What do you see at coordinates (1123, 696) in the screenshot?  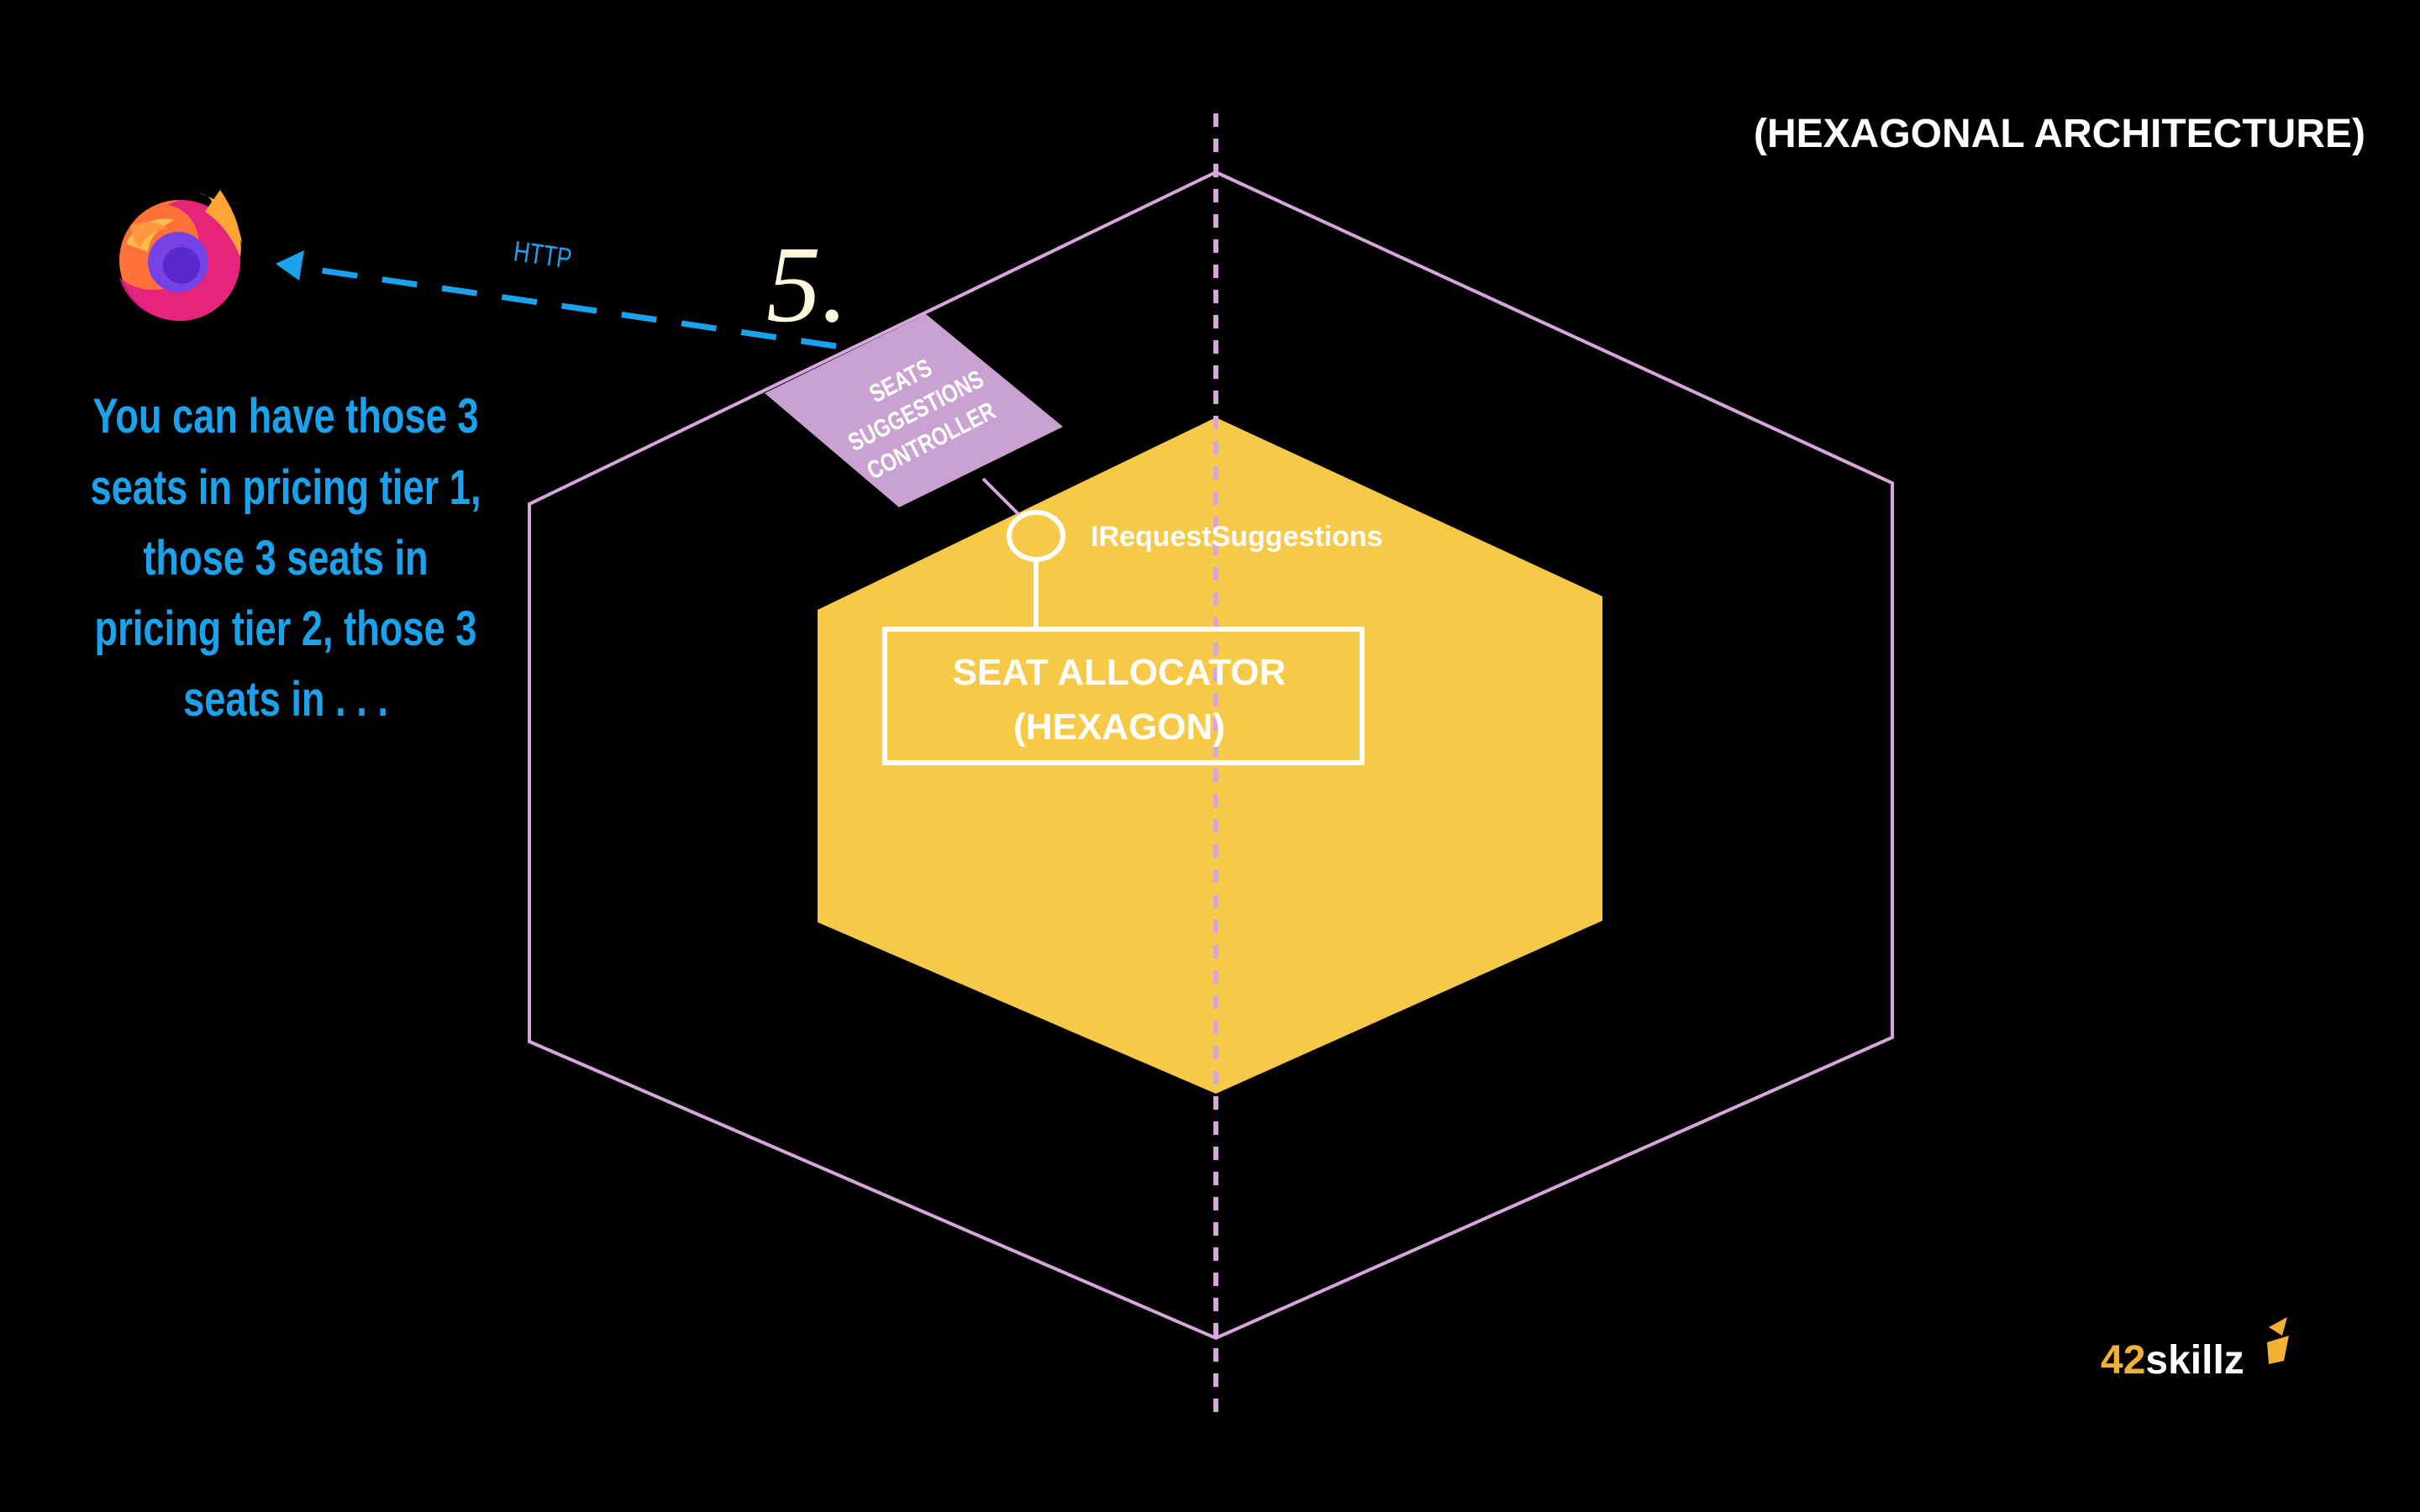 I see `seat-allocator-box` at bounding box center [1123, 696].